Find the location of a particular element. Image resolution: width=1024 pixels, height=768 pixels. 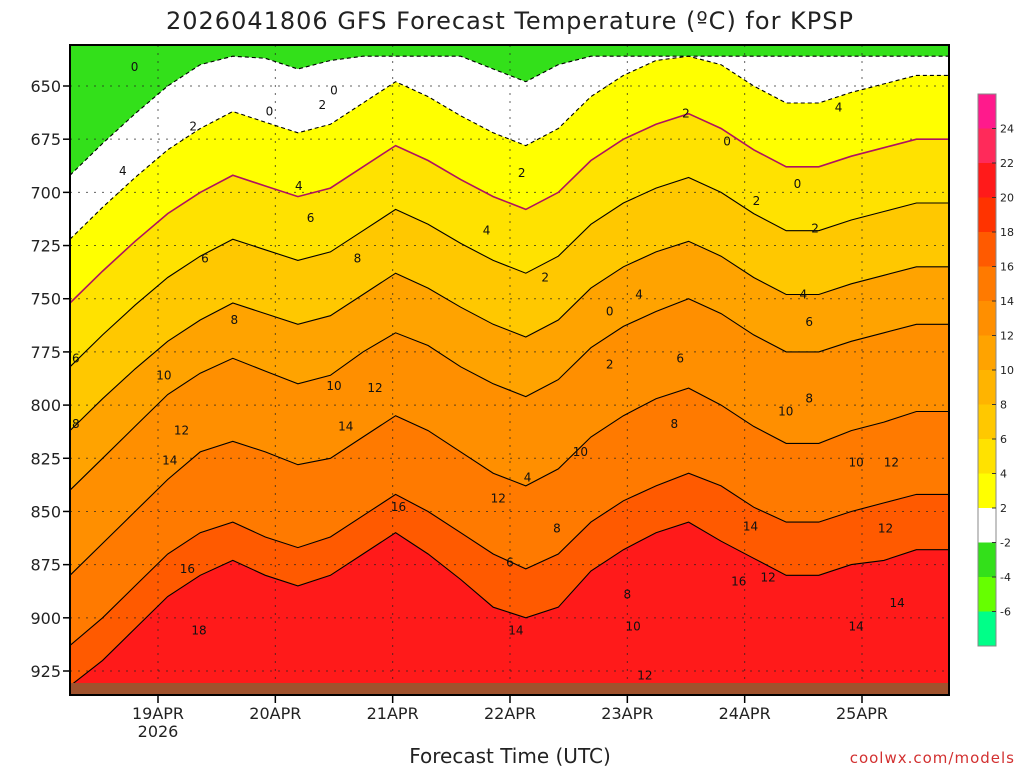

colorbar-label: -2 is located at coordinates (1005, 543).